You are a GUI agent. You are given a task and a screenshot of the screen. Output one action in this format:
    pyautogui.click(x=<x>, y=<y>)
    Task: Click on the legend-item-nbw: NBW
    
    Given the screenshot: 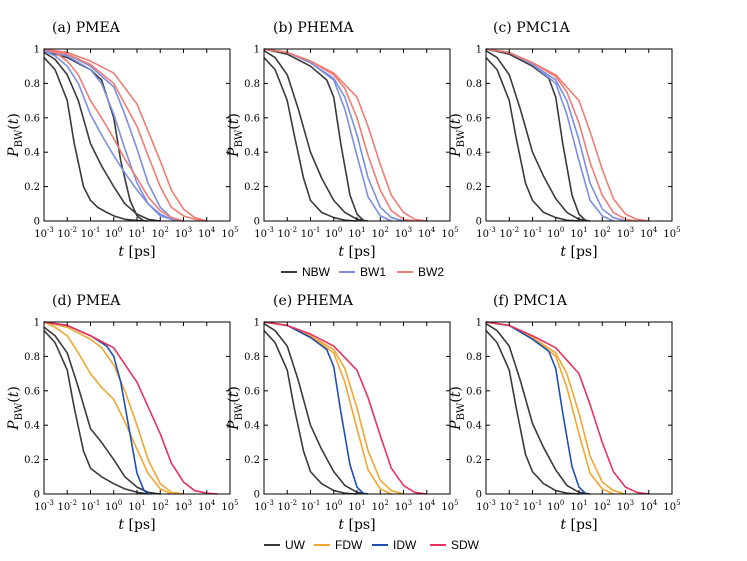 What is the action you would take?
    pyautogui.click(x=306, y=272)
    